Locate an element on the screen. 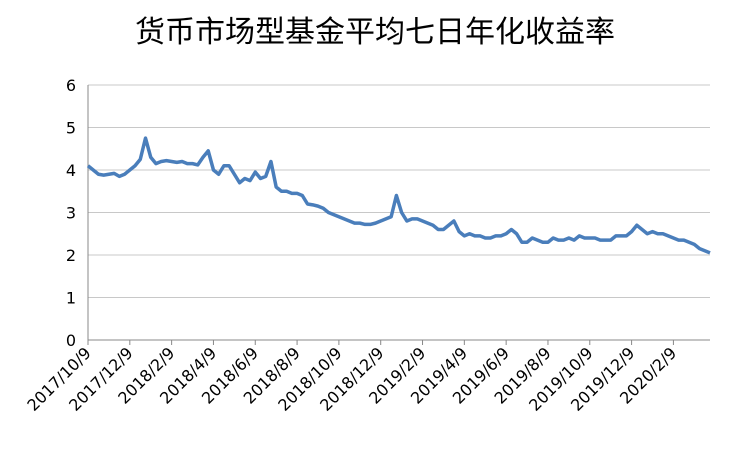 The width and height of the screenshot is (750, 449). y-tick-label: 4 is located at coordinates (71, 170).